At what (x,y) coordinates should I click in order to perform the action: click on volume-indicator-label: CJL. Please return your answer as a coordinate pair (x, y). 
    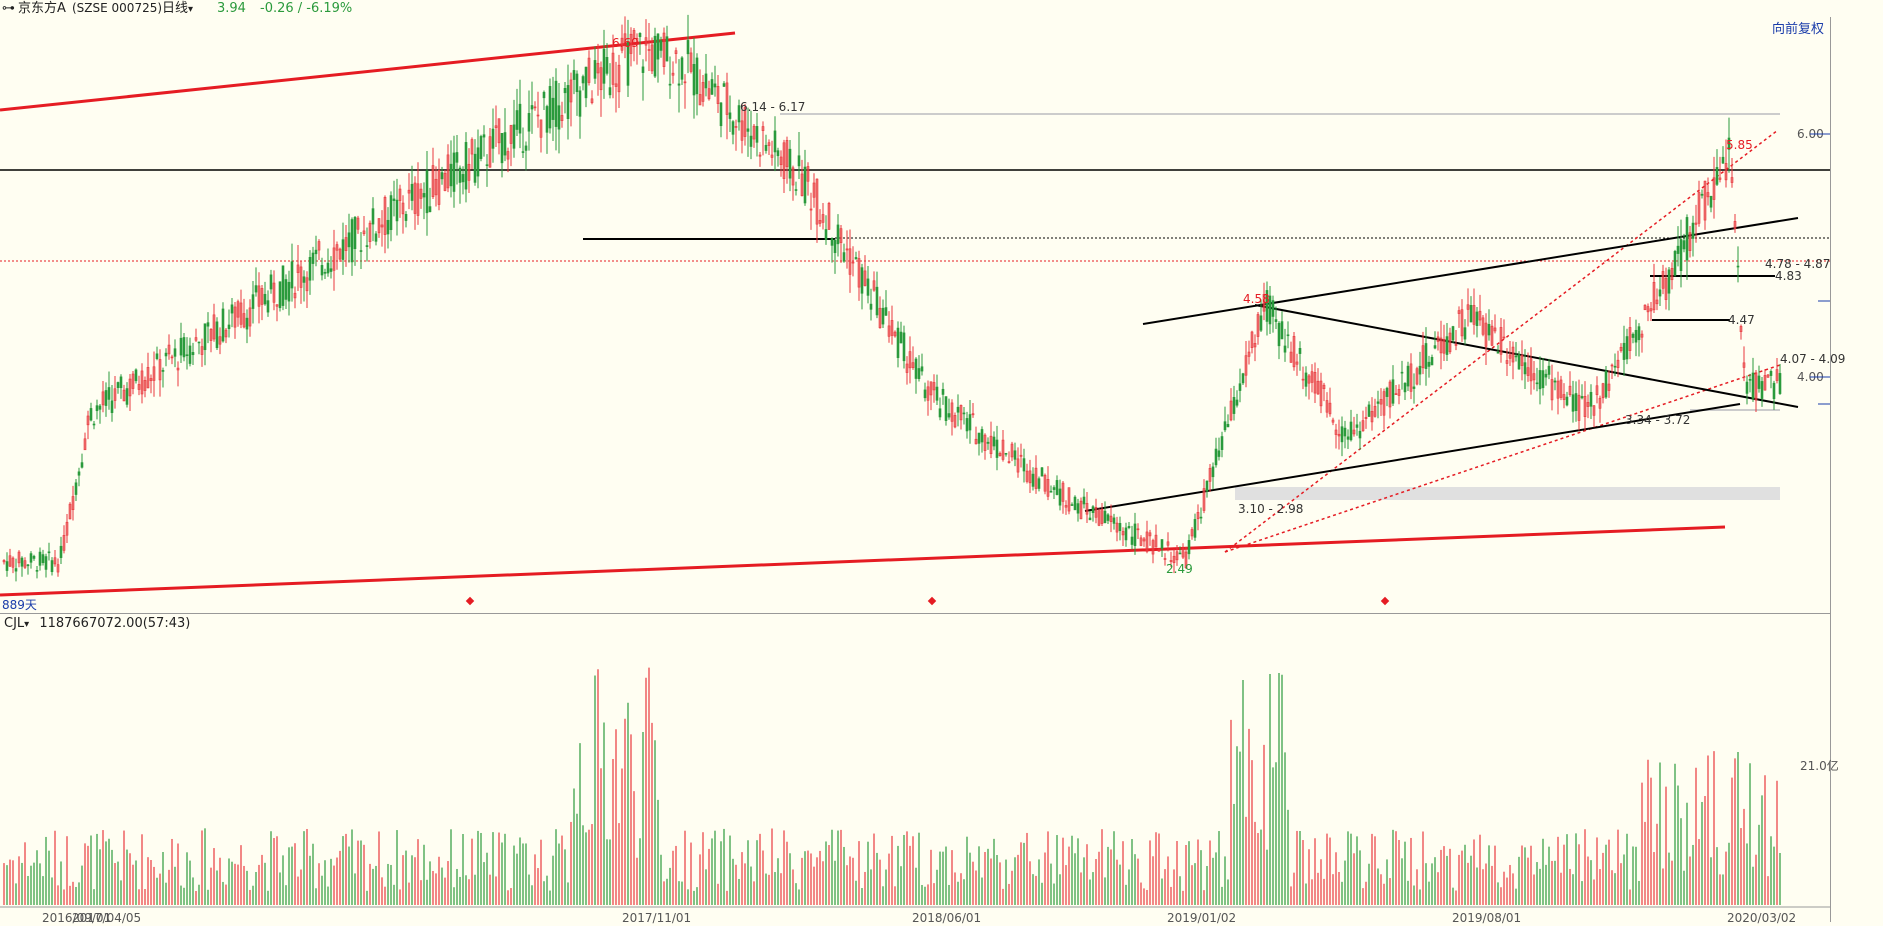
    Looking at the image, I should click on (14, 623).